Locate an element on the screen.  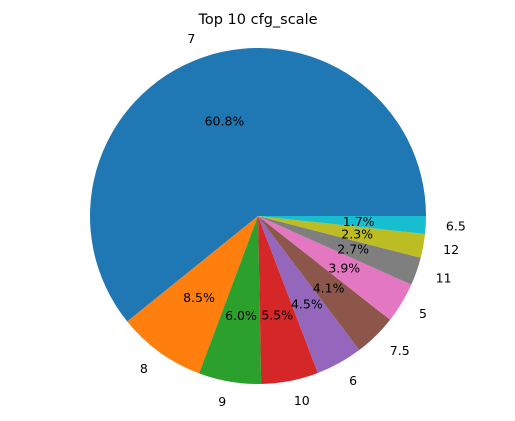
percent-label-12: 2.3% is located at coordinates (357, 233).